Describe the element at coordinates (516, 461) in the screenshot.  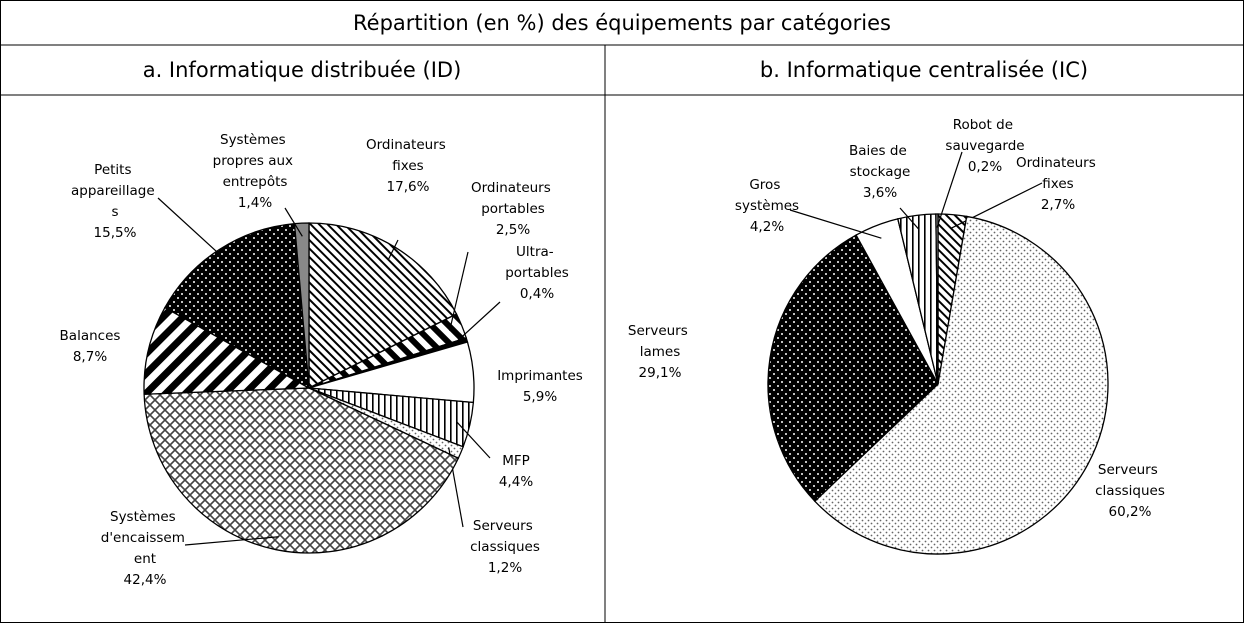
I see `slice-label: MFP` at that location.